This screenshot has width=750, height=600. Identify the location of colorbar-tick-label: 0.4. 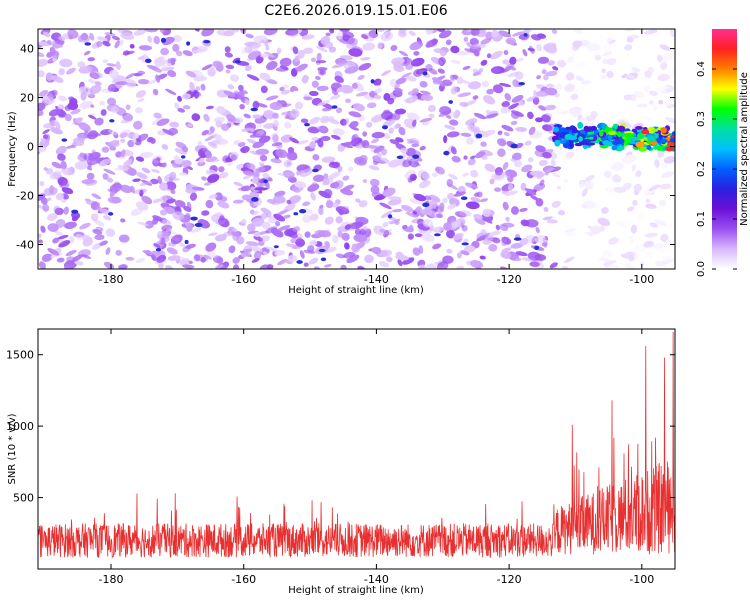
(701, 69).